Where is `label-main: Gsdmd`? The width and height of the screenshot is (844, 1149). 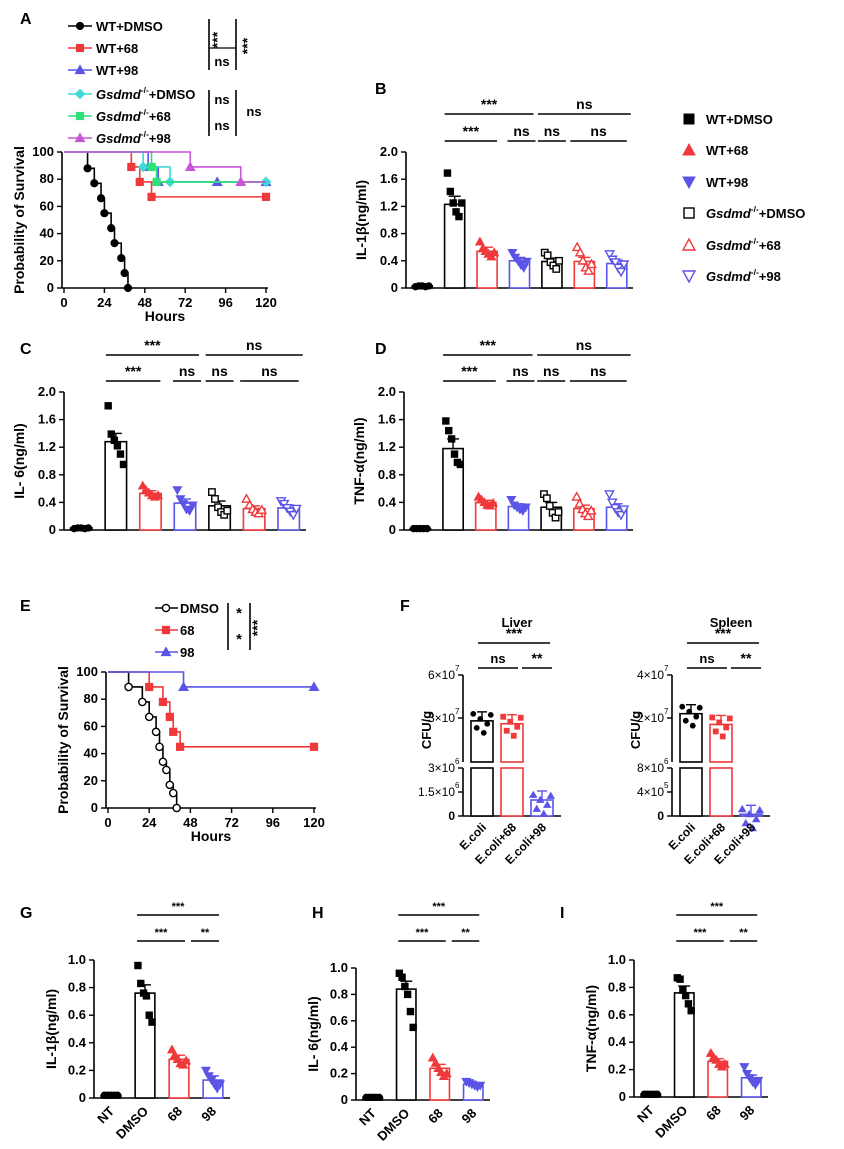 label-main: Gsdmd is located at coordinates (729, 213).